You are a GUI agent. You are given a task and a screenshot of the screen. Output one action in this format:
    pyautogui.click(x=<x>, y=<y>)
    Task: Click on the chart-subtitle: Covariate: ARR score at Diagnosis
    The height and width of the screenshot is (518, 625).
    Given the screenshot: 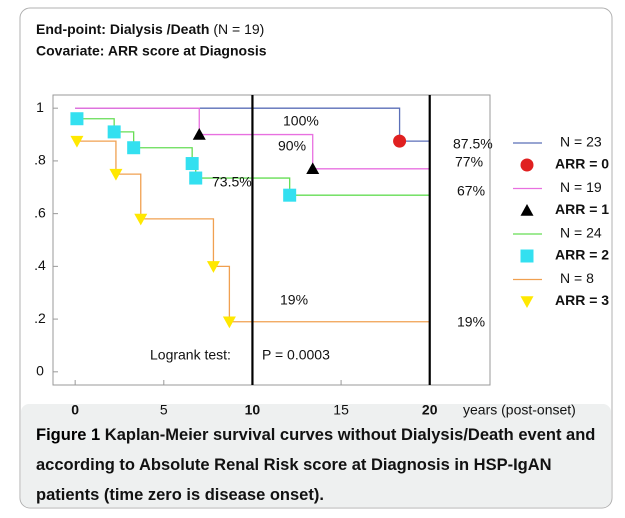 What is the action you would take?
    pyautogui.click(x=151, y=51)
    